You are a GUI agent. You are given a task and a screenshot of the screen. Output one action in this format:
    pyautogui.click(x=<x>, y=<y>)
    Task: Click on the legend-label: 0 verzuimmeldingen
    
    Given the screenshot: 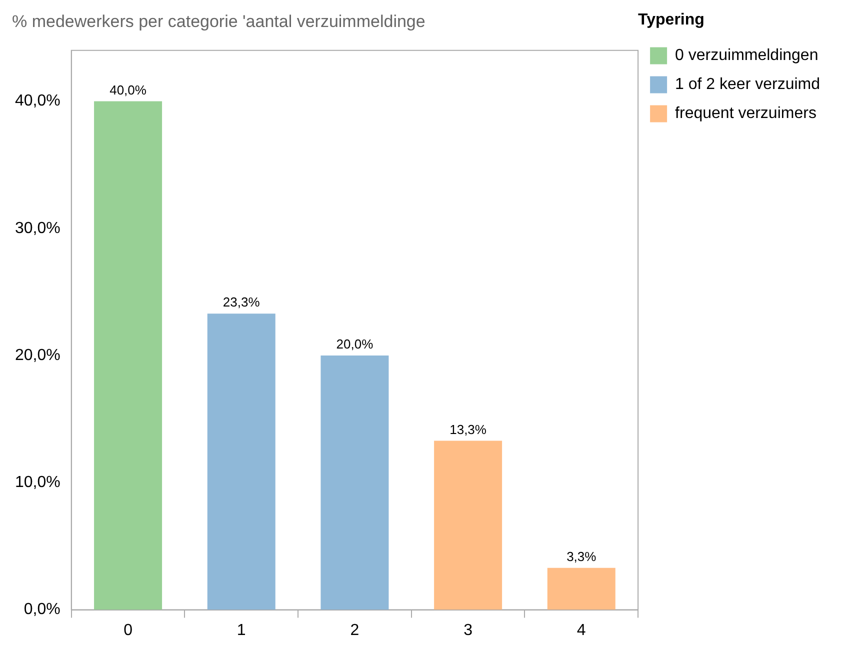 What is the action you would take?
    pyautogui.click(x=746, y=55)
    